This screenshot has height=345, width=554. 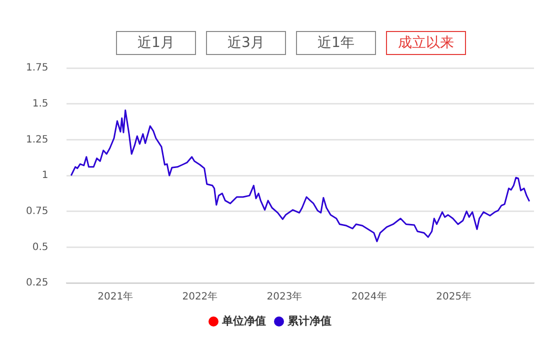 What do you see at coordinates (37, 140) in the screenshot?
I see `y-tick-label: 1.25` at bounding box center [37, 140].